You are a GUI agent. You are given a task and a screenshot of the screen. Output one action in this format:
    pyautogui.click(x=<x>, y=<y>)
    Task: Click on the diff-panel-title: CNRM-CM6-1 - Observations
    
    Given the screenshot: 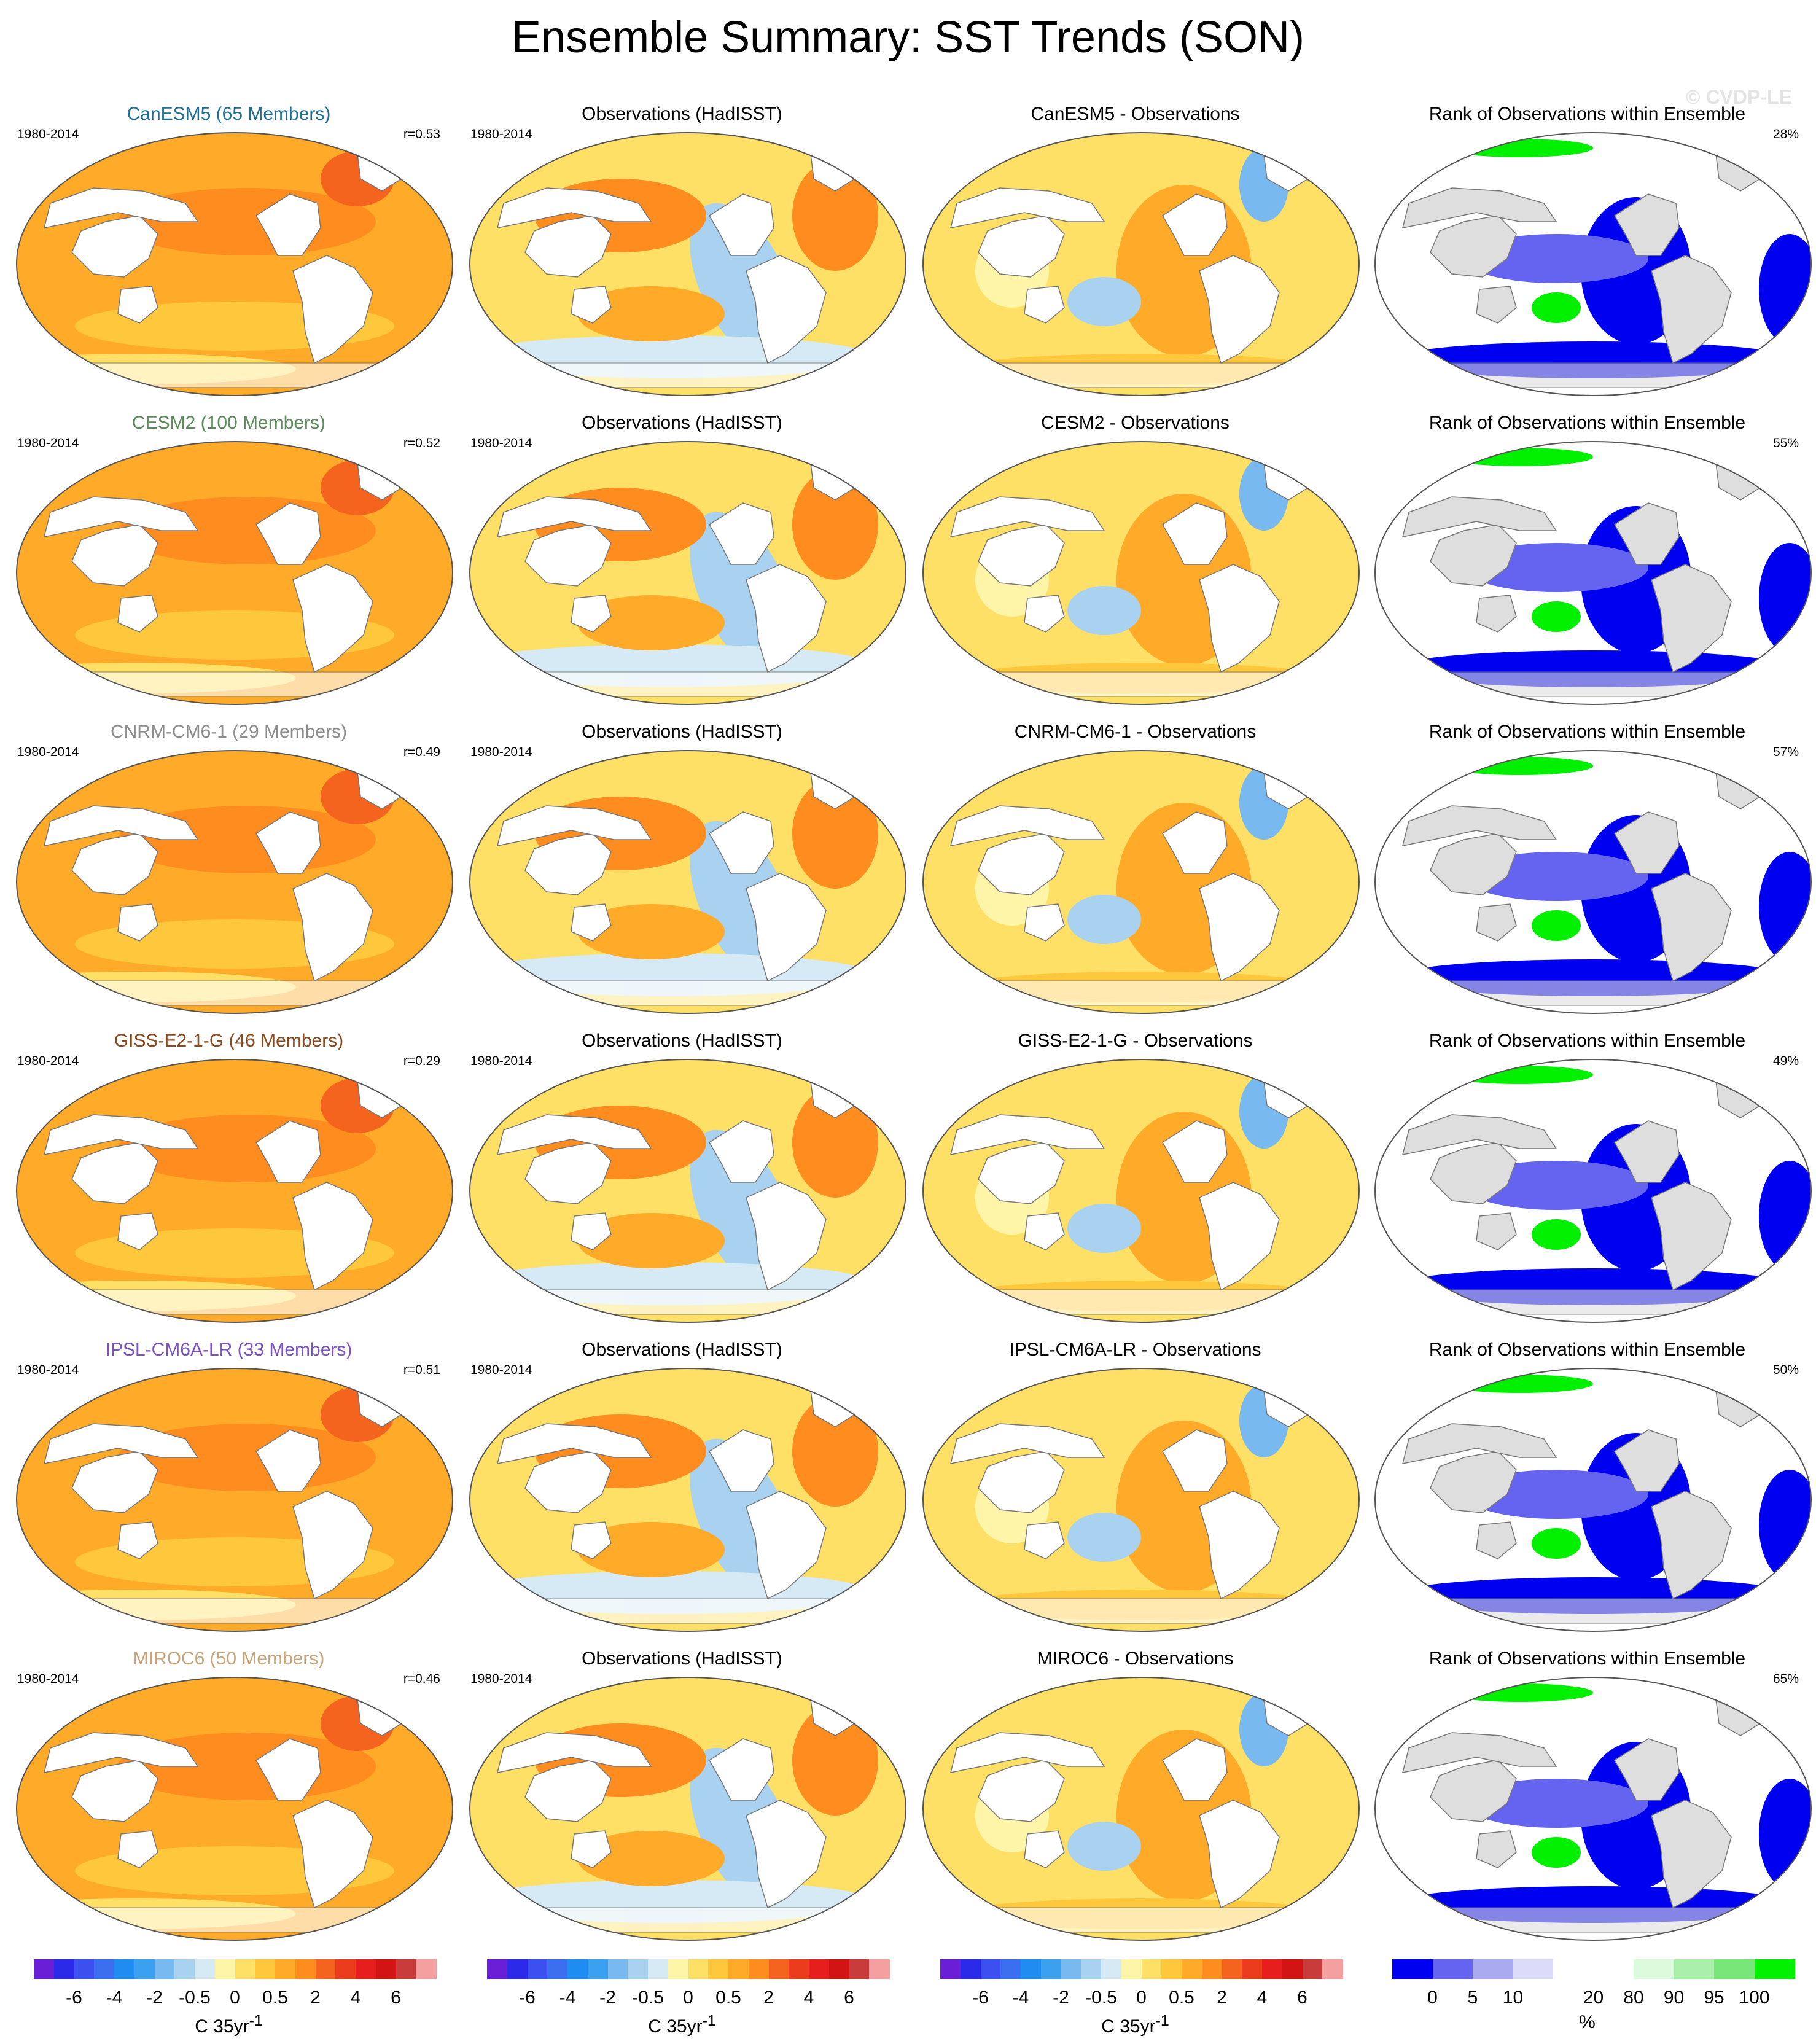 What is the action you would take?
    pyautogui.click(x=1135, y=732)
    